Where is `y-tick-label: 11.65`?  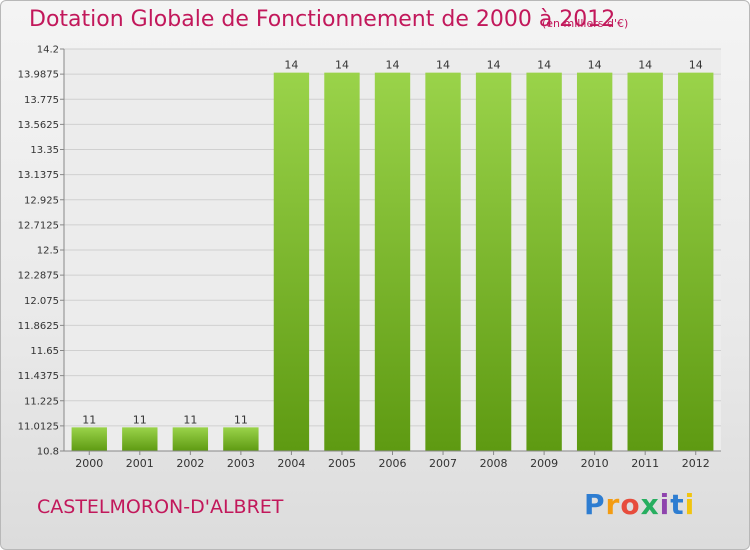
y-tick-label: 11.65 is located at coordinates (44, 351).